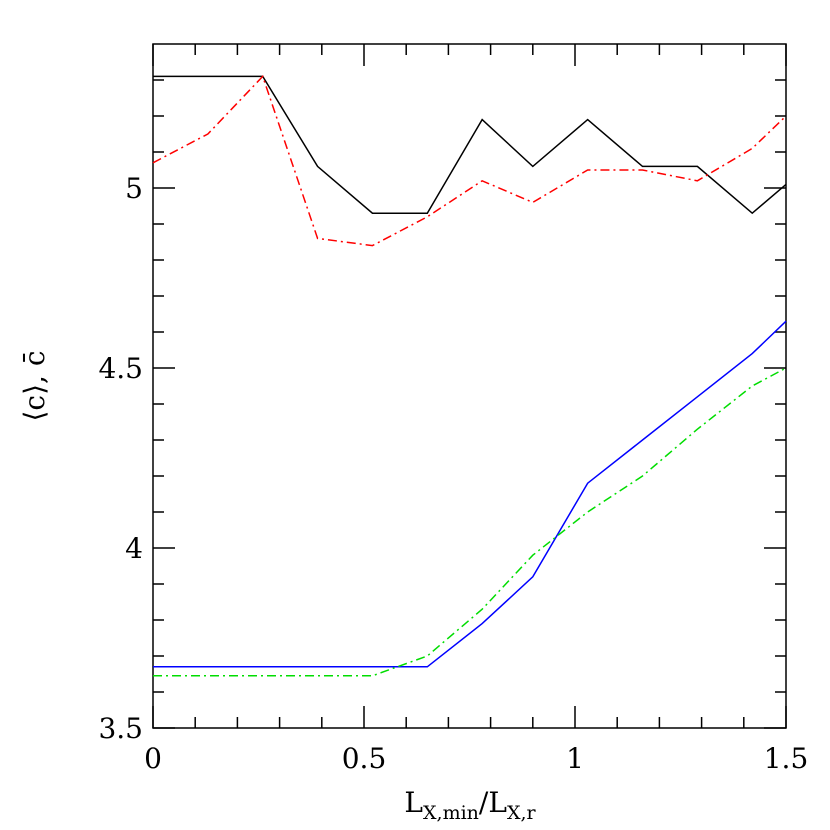 This screenshot has width=830, height=830. I want to click on series-line, so click(470, 145).